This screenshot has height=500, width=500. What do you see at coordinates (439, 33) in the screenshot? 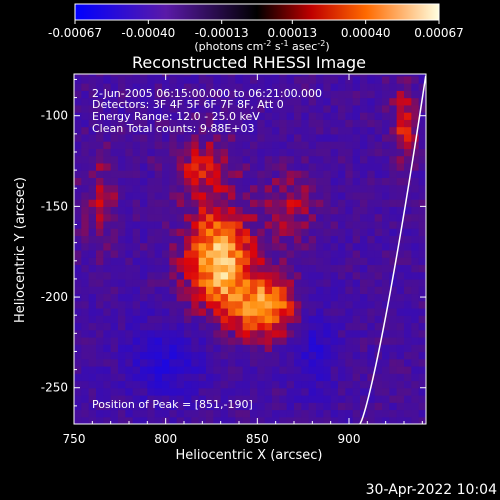
I see `colorbar-tick-label: 0.00067` at bounding box center [439, 33].